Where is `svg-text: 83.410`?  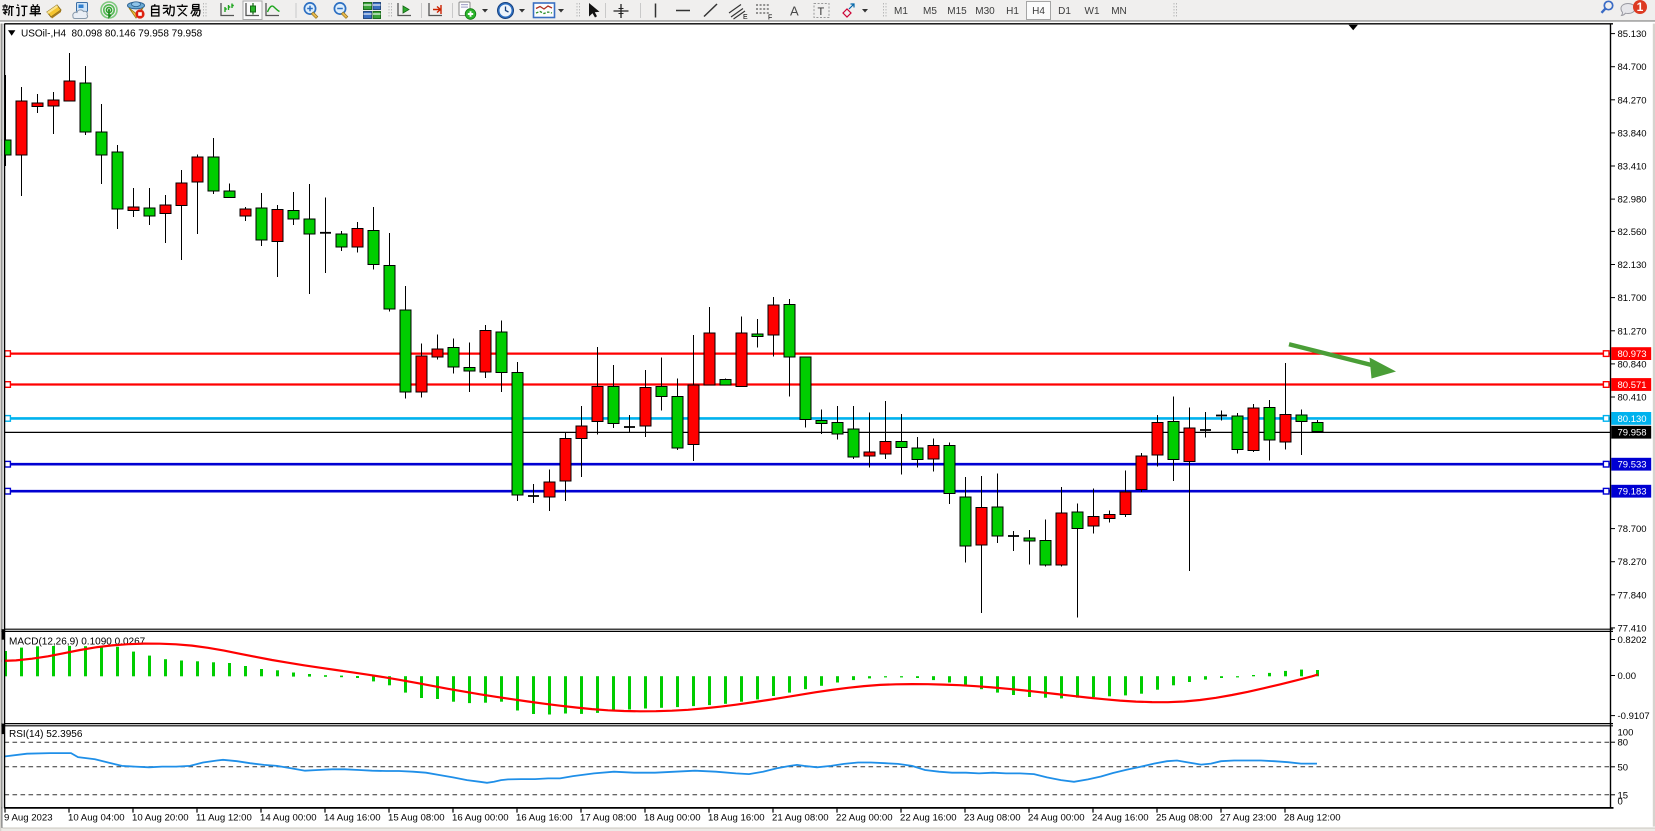 svg-text: 83.410 is located at coordinates (1632, 167).